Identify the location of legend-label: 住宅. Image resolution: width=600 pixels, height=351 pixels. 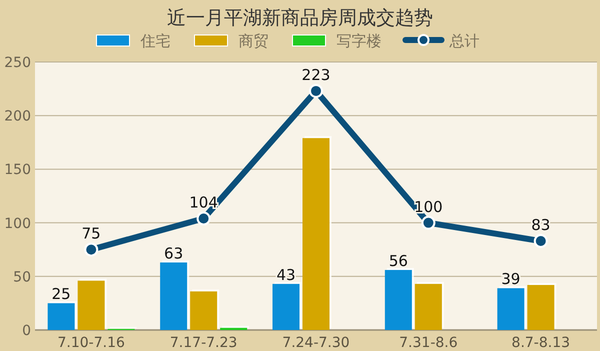
(155, 41).